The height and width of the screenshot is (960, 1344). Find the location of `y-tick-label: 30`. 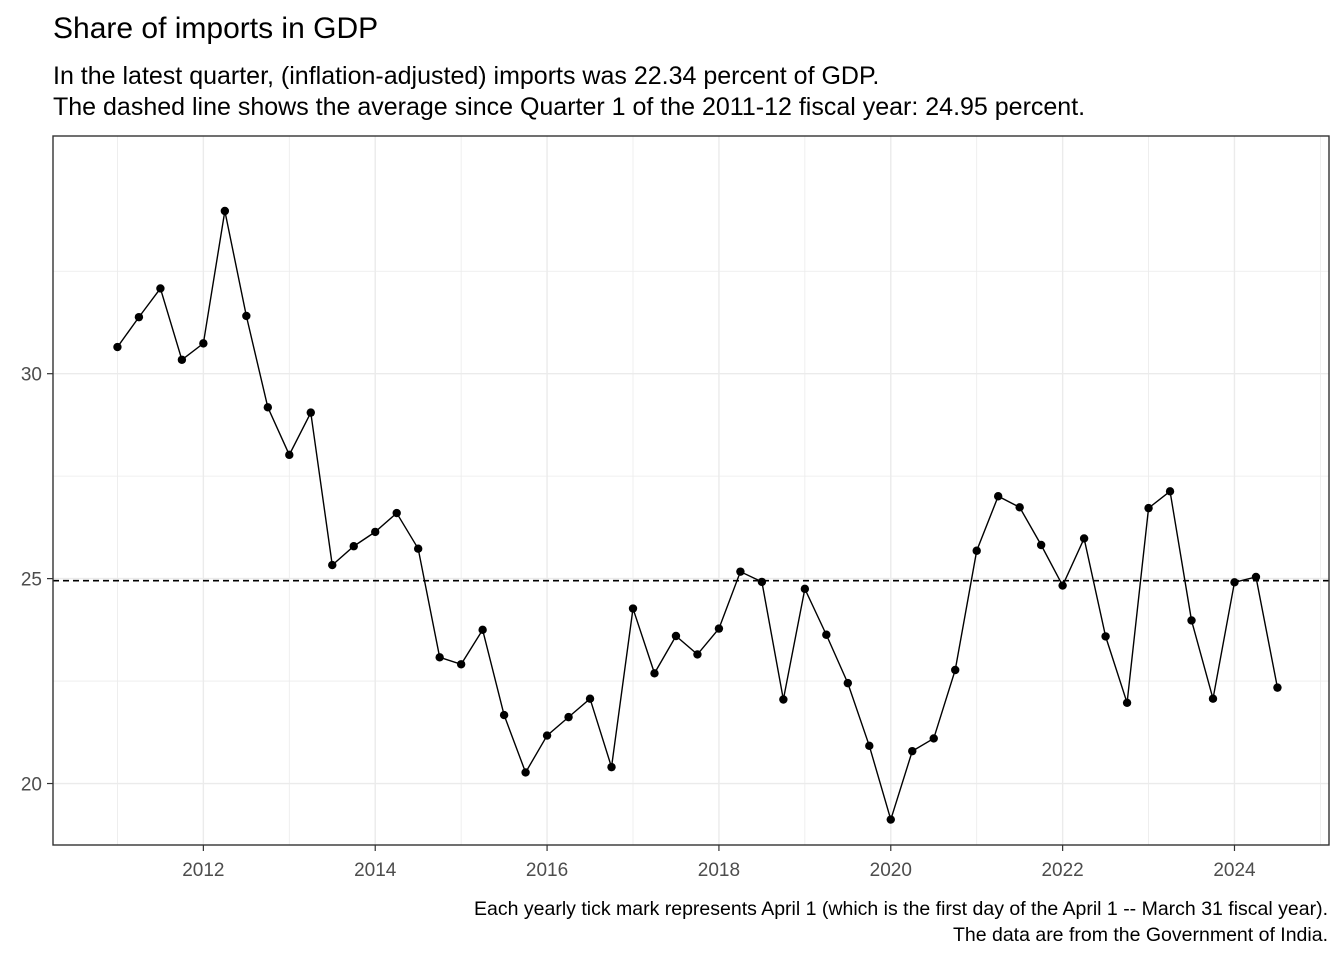

y-tick-label: 30 is located at coordinates (31, 375).